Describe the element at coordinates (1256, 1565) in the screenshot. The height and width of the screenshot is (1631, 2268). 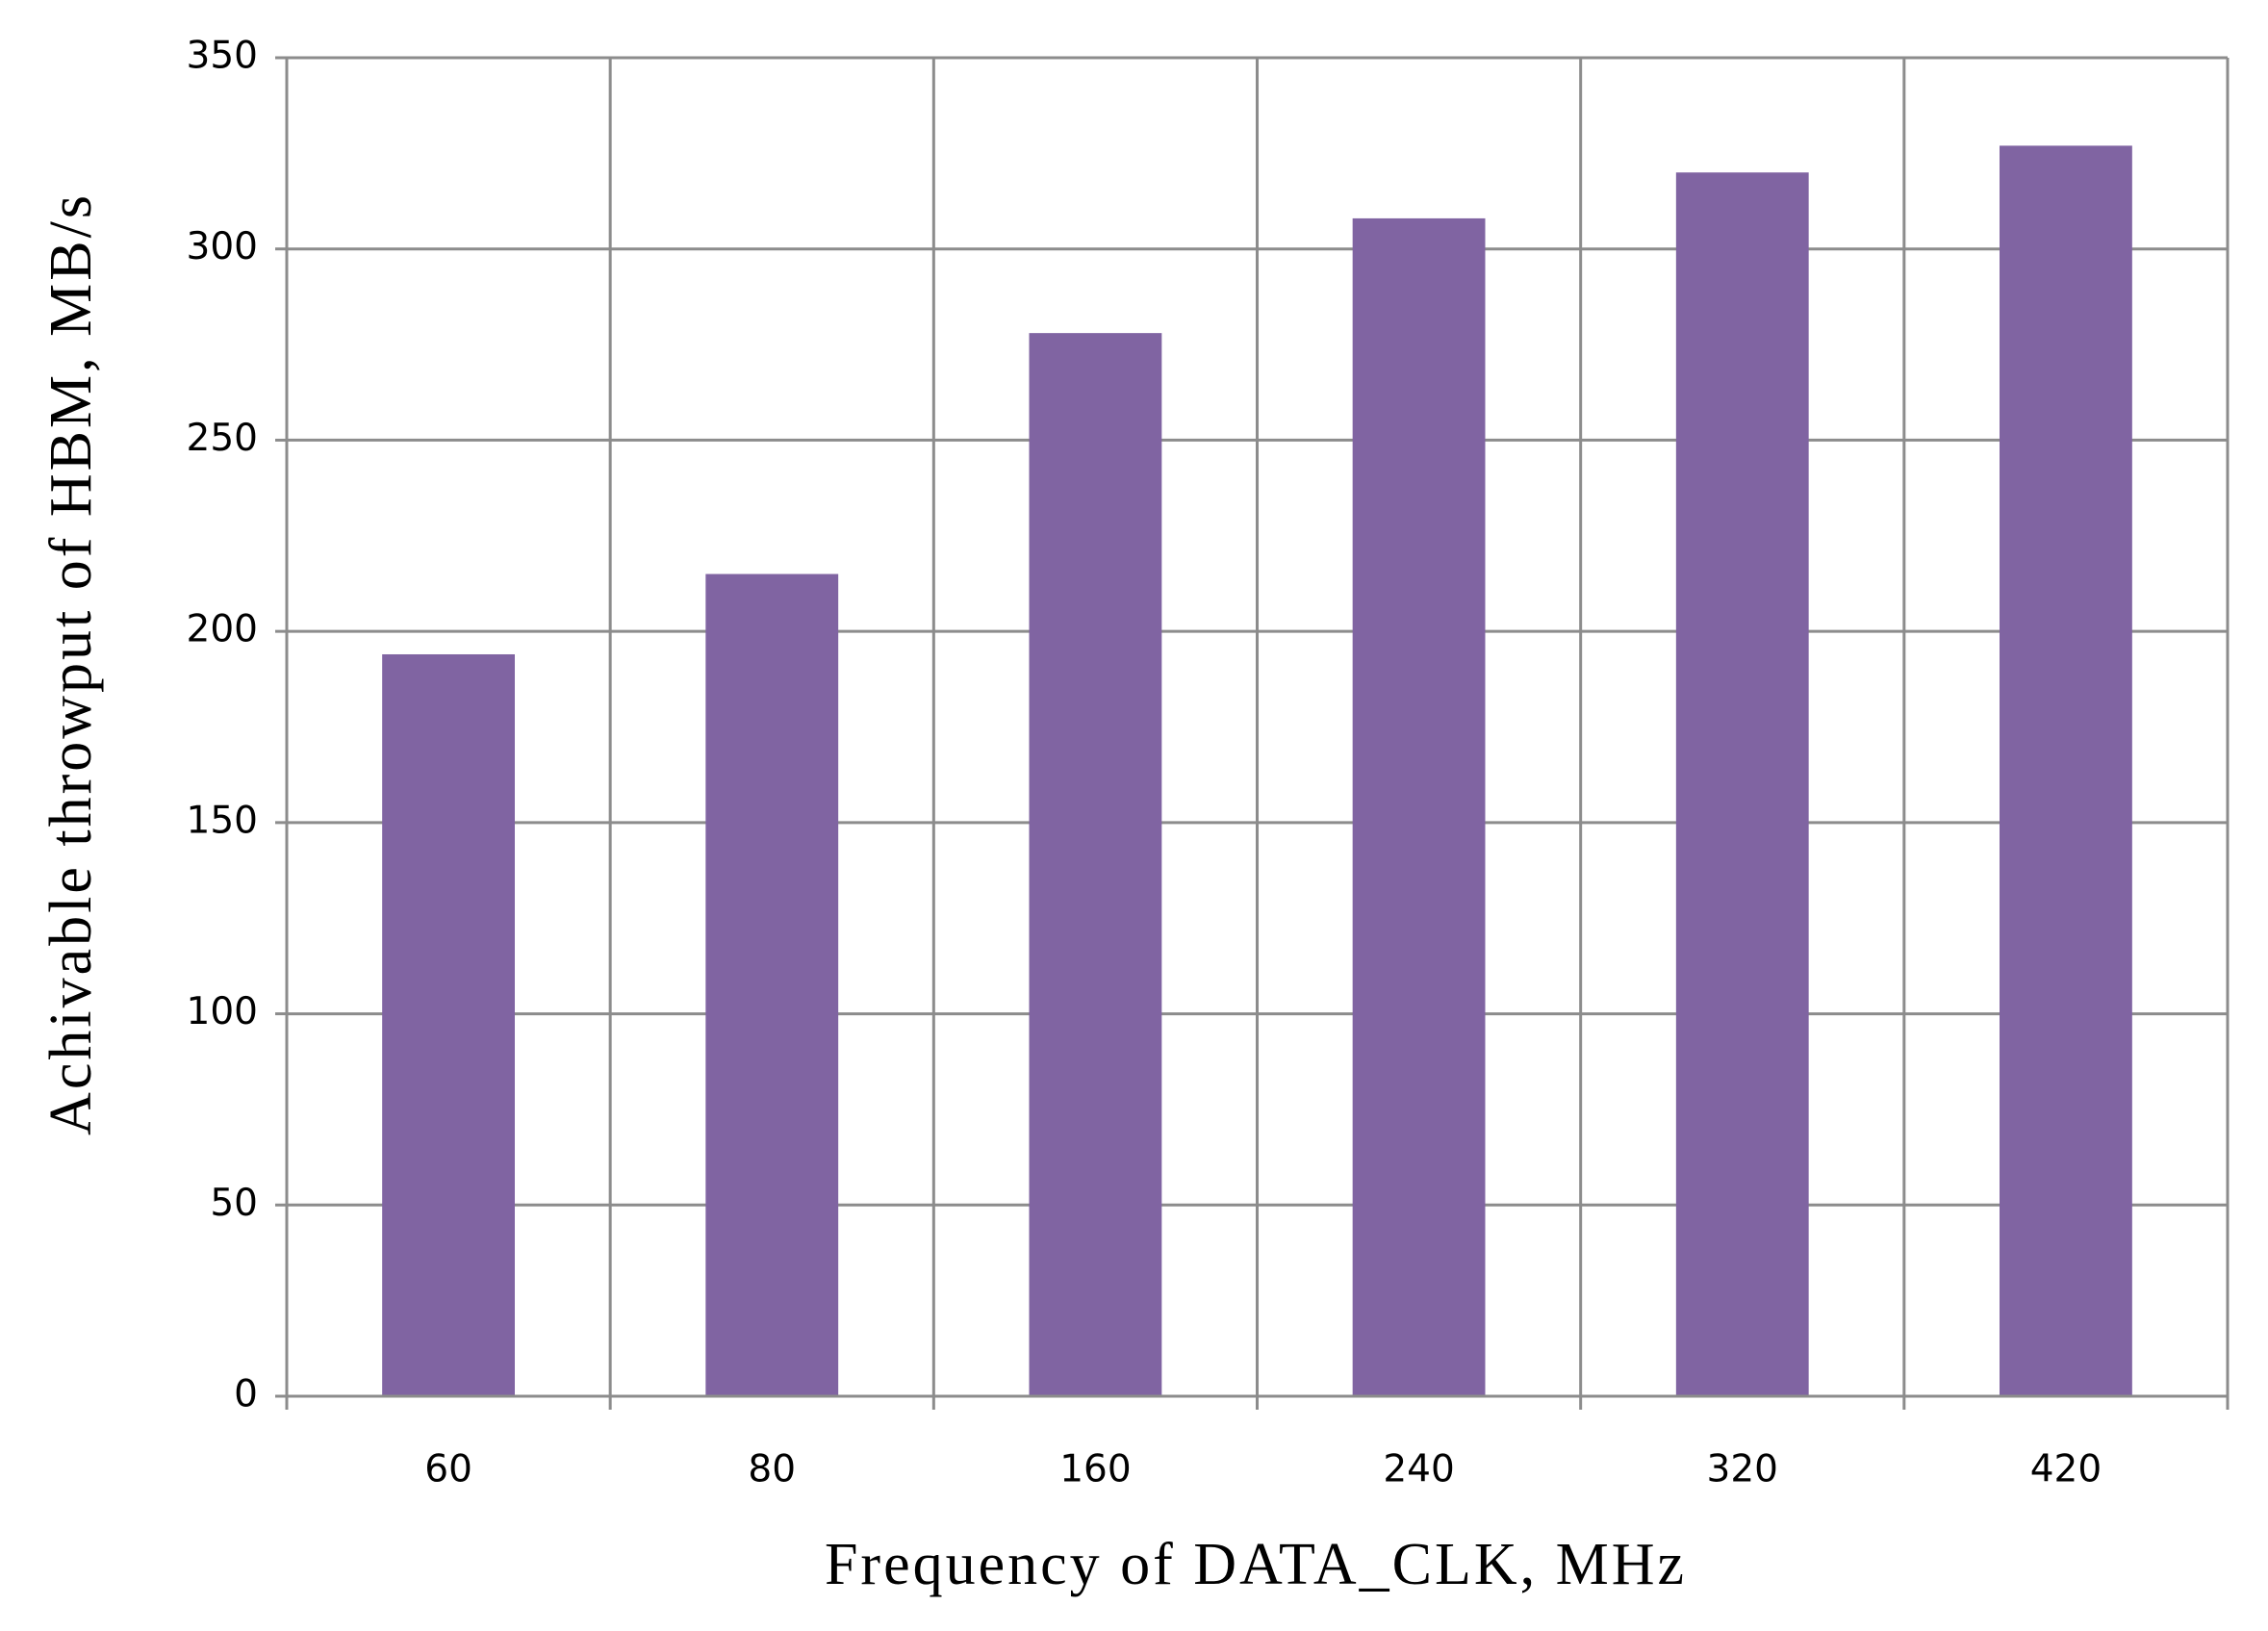
I see `x-axis-title: Frequency of DATA_CLK, MHz` at that location.